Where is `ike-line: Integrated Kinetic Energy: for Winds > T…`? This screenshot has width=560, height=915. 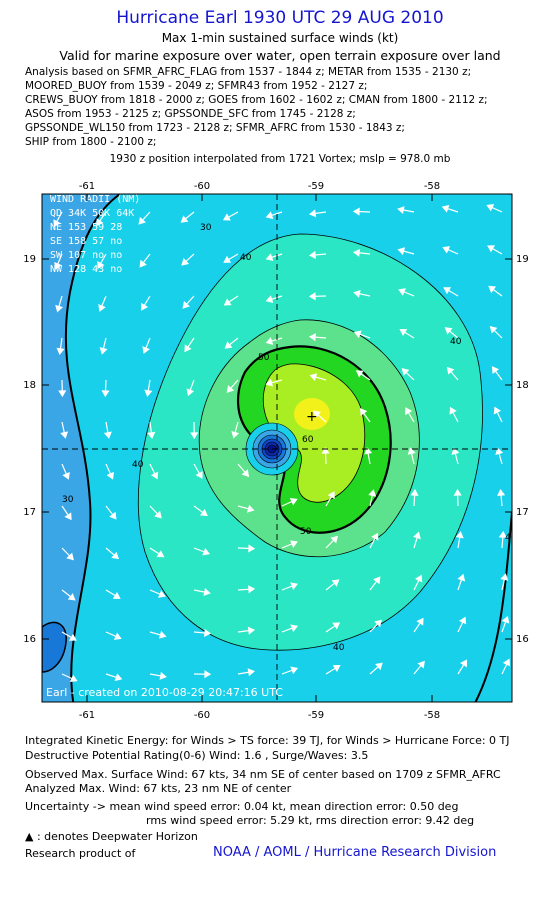
ike-line: Integrated Kinetic Energy: for Winds > T… is located at coordinates (267, 740).